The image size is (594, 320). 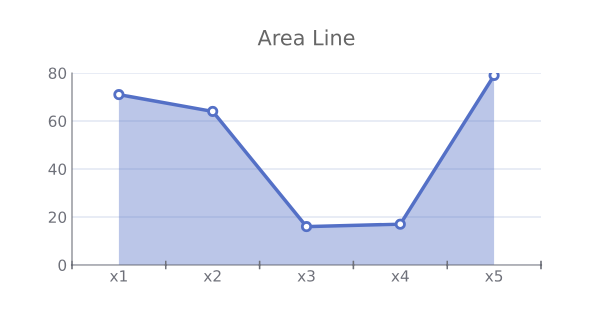 I want to click on y-tick-label: 60, so click(x=57, y=121).